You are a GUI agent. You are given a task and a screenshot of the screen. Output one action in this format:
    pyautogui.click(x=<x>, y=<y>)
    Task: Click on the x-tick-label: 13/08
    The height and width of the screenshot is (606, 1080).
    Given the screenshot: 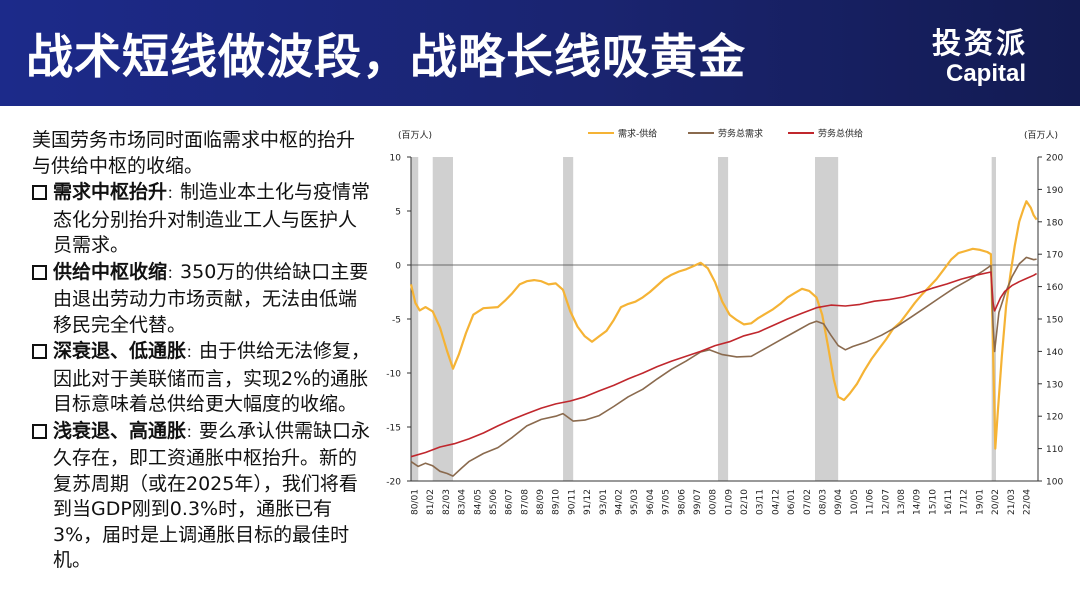 What is the action you would take?
    pyautogui.click(x=902, y=502)
    